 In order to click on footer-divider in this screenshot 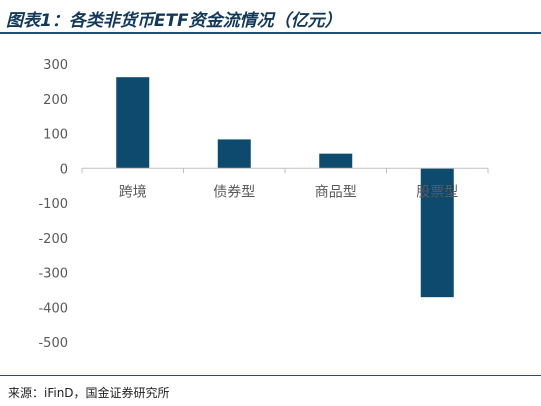, I will do `click(270, 375)`.